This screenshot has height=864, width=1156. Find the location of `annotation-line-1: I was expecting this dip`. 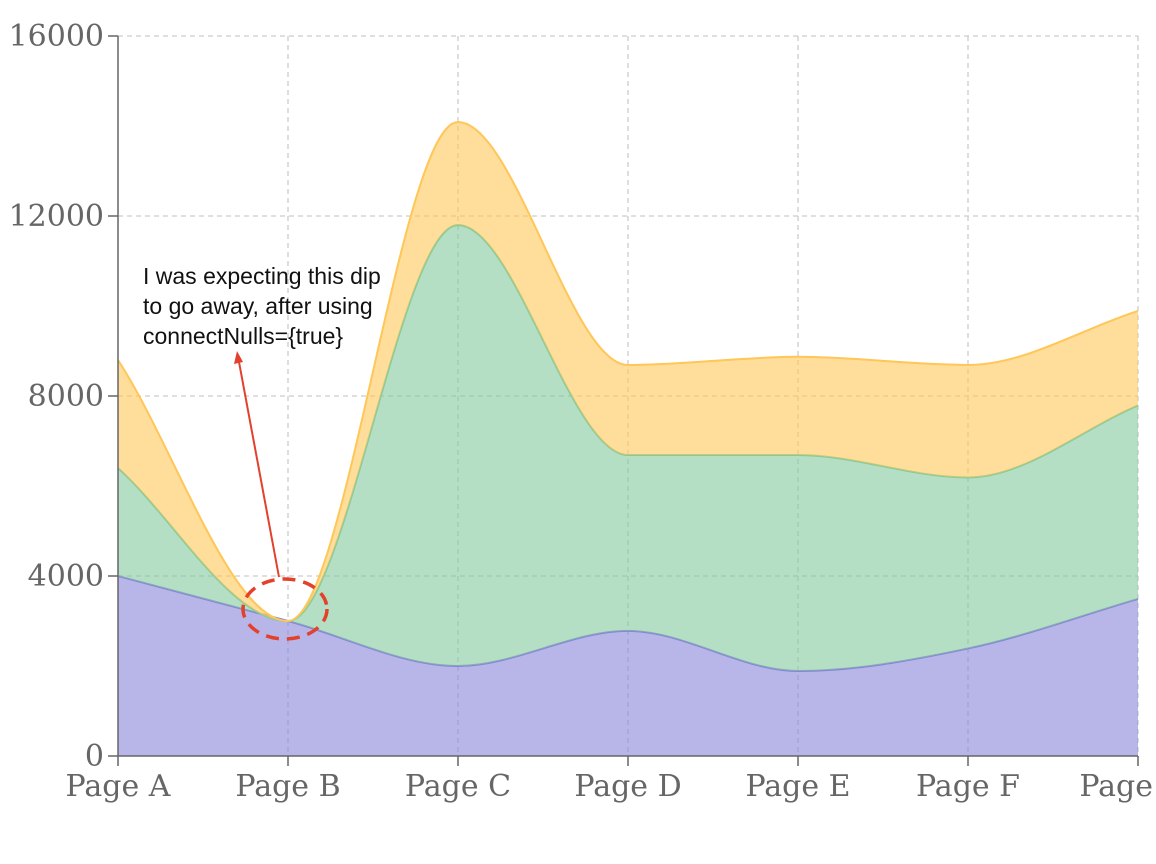

annotation-line-1: I was expecting this dip is located at coordinates (262, 276).